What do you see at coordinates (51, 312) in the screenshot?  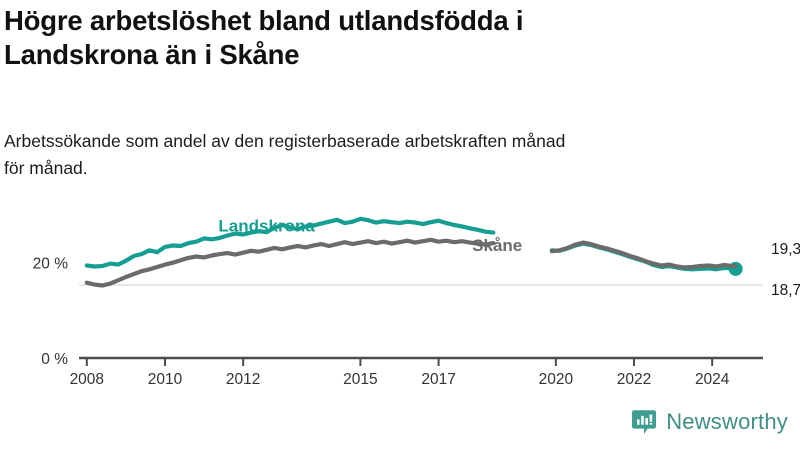 I see `y-axis-labels: 0 % 20 %` at bounding box center [51, 312].